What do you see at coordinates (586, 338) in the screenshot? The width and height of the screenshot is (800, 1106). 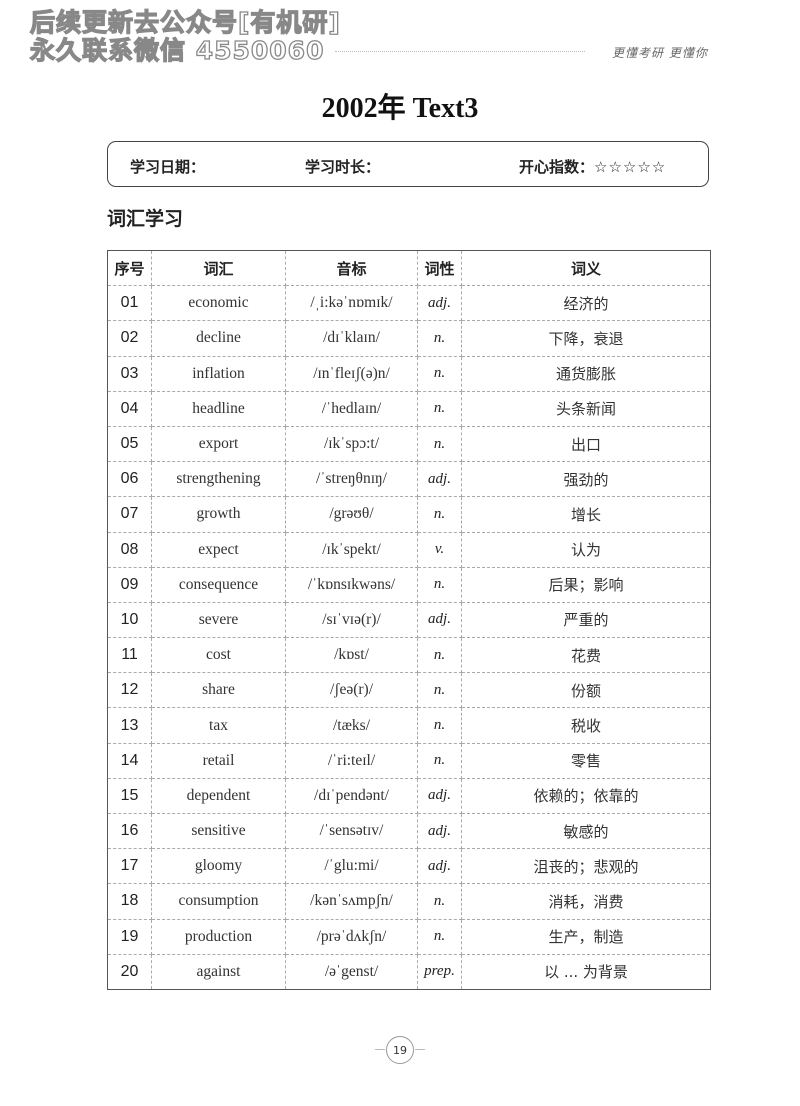 I see `cell-meaning: 下降，衰退` at bounding box center [586, 338].